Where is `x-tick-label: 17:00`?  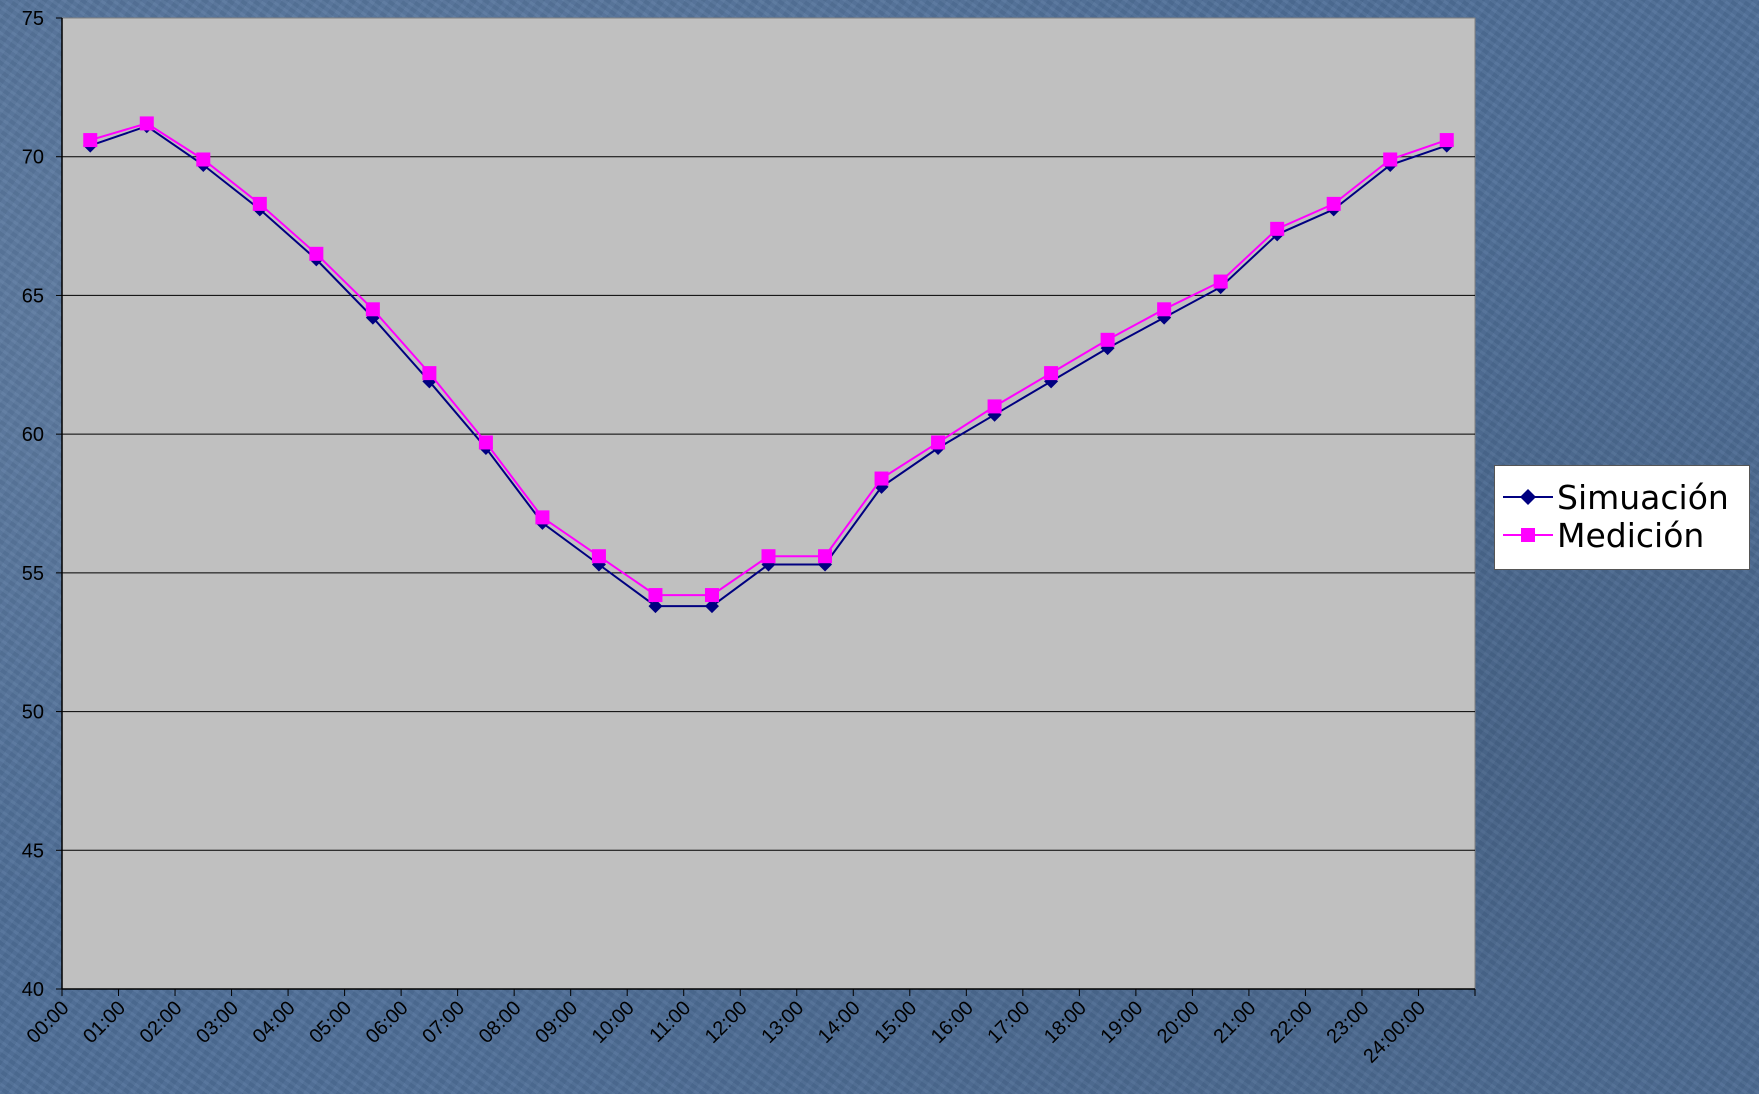 x-tick-label: 17:00 is located at coordinates (1008, 1022).